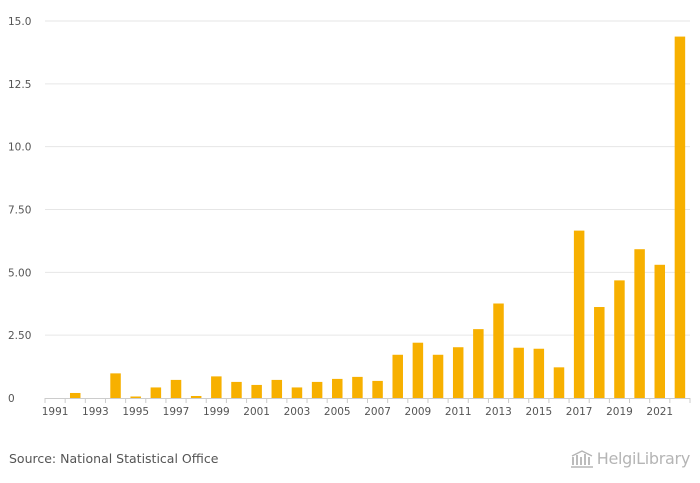  What do you see at coordinates (619, 412) in the screenshot?
I see `x-tick-label: 2019` at bounding box center [619, 412].